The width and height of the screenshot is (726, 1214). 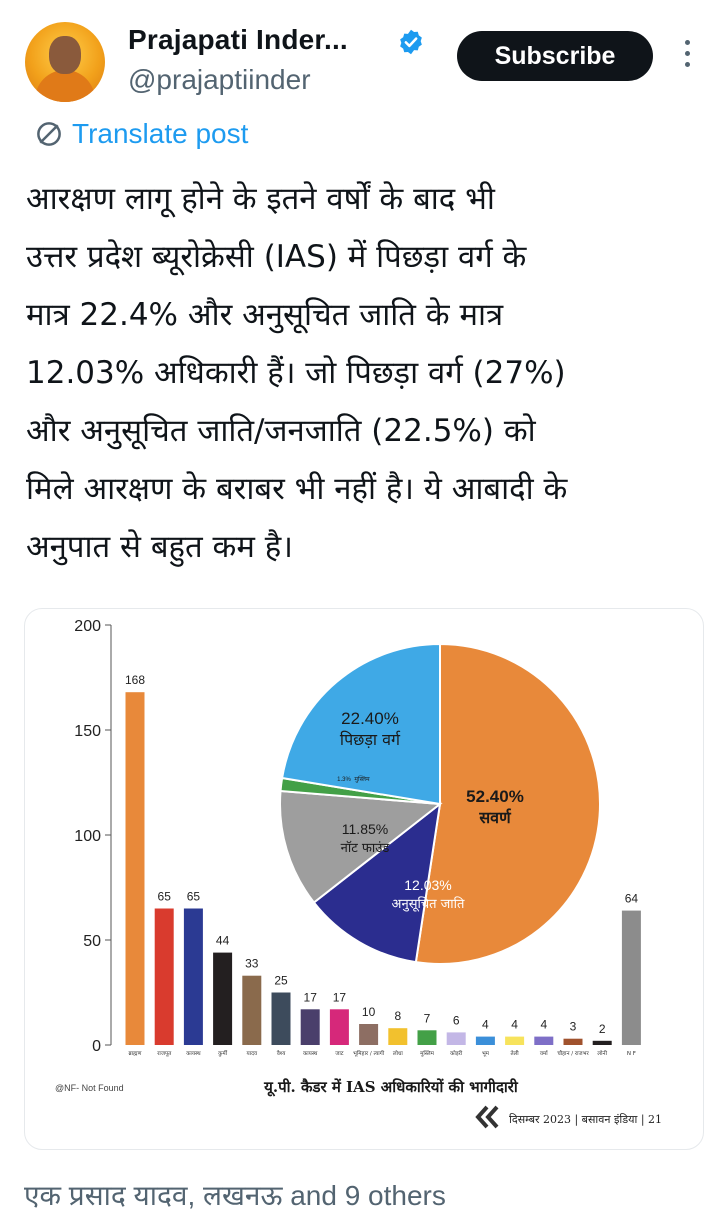 I want to click on chart-footnote: @NF- Not Found, so click(x=89, y=1088).